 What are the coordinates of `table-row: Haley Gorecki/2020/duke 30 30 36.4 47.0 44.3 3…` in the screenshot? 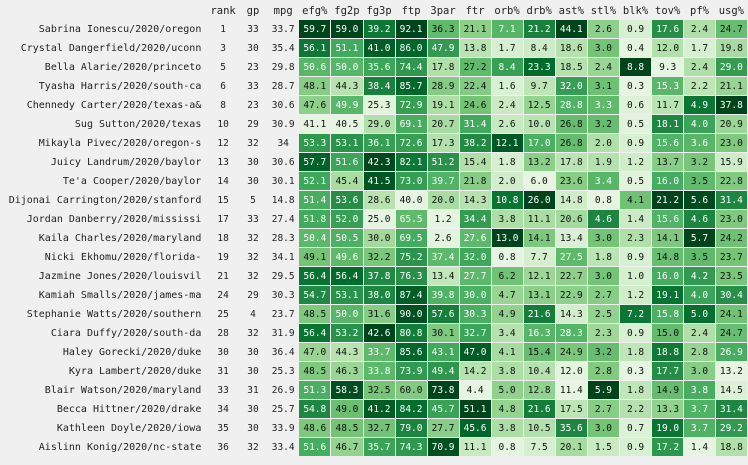 It's located at (375, 352).